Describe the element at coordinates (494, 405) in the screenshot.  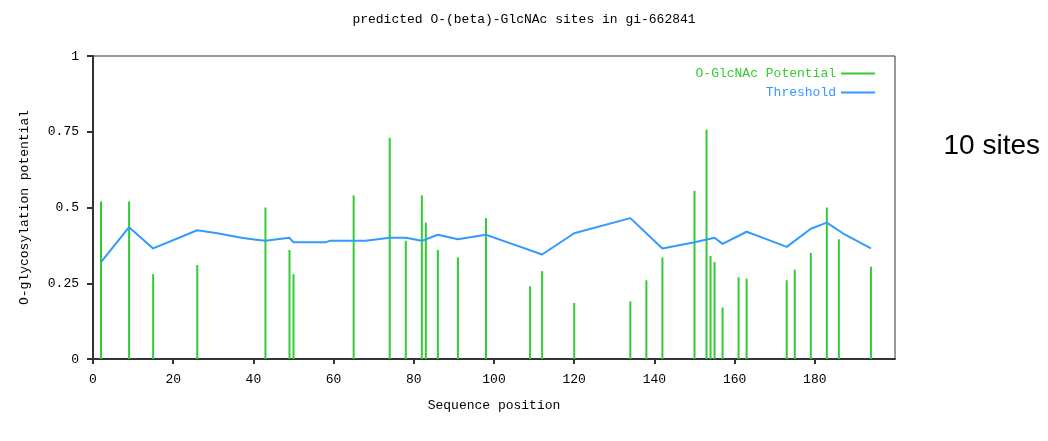
I see `x-axis-title: Sequence position` at that location.